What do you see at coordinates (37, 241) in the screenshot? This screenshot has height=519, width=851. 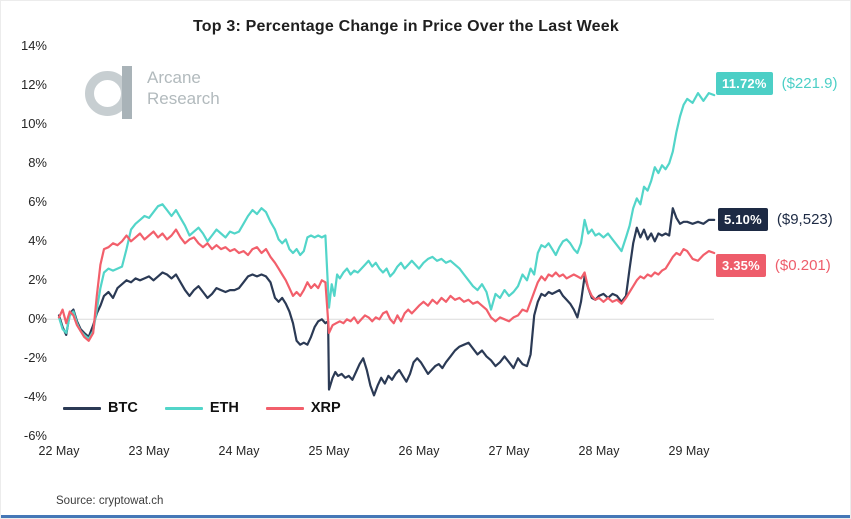 I see `y-tick-label: 4%` at bounding box center [37, 241].